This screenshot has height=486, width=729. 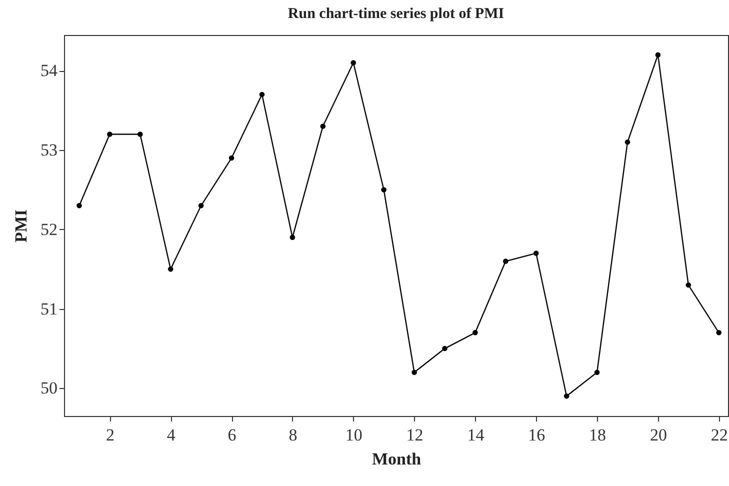 What do you see at coordinates (49, 229) in the screenshot?
I see `y-tick-label: 52` at bounding box center [49, 229].